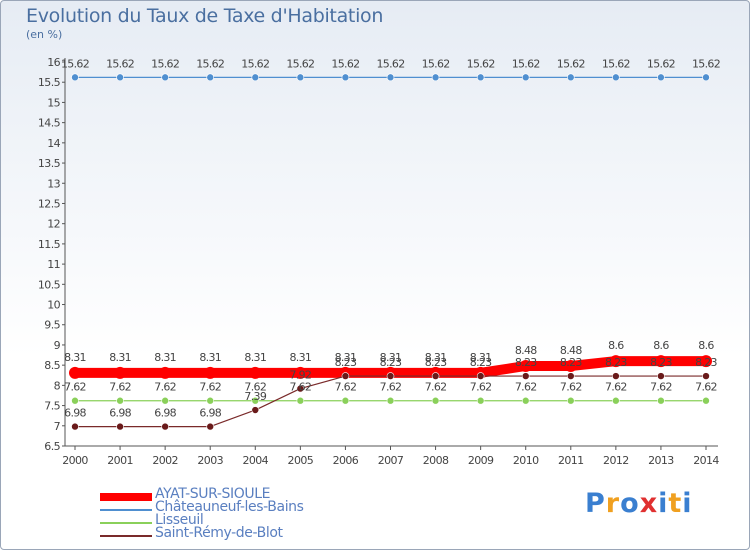 This screenshot has width=750, height=550. What do you see at coordinates (57, 426) in the screenshot?
I see `y-tick-label: 7` at bounding box center [57, 426].